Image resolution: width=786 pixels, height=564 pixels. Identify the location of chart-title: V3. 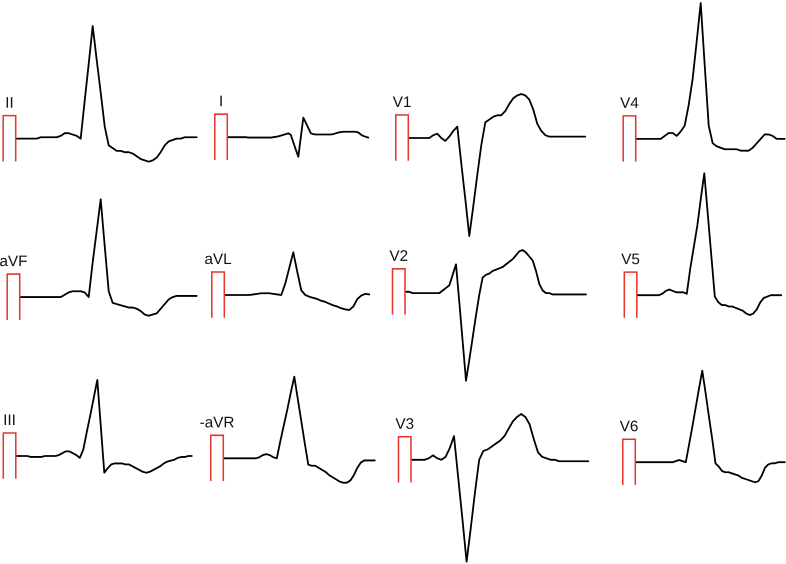
(404, 423).